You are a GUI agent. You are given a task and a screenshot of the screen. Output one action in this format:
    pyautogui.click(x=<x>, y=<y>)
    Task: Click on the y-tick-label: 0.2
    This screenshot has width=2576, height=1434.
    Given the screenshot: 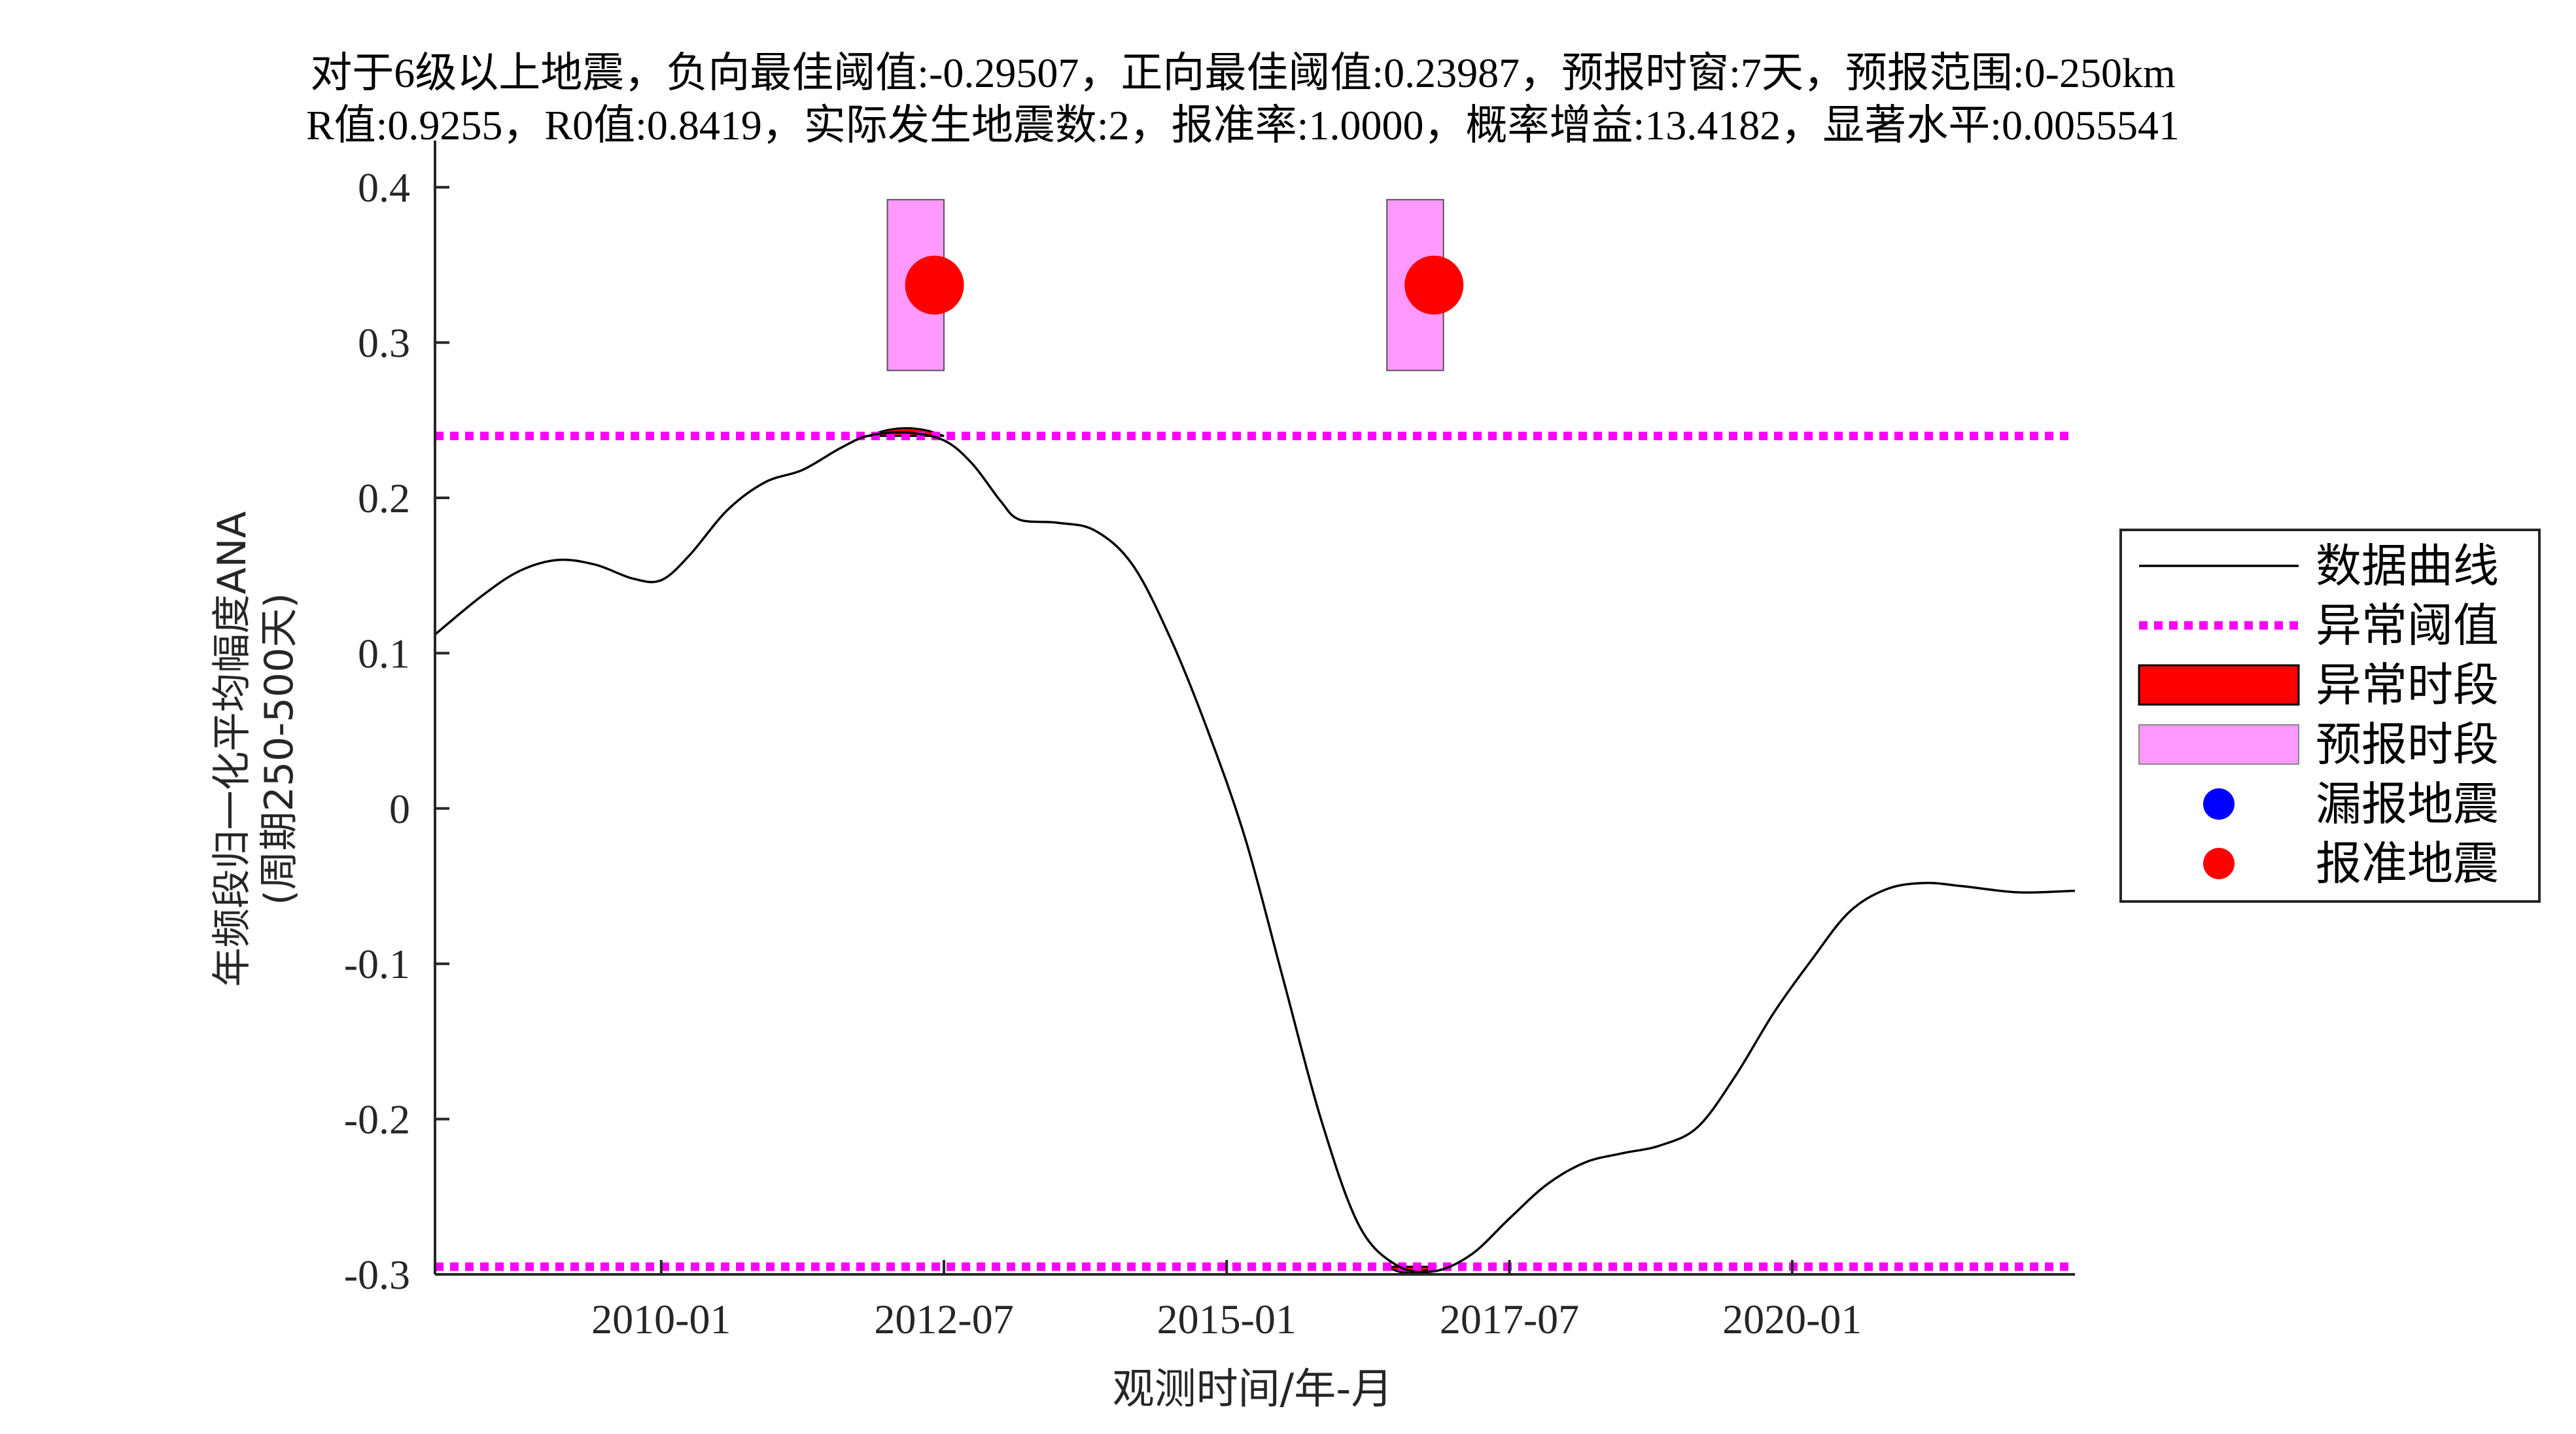 What is the action you would take?
    pyautogui.click(x=384, y=498)
    